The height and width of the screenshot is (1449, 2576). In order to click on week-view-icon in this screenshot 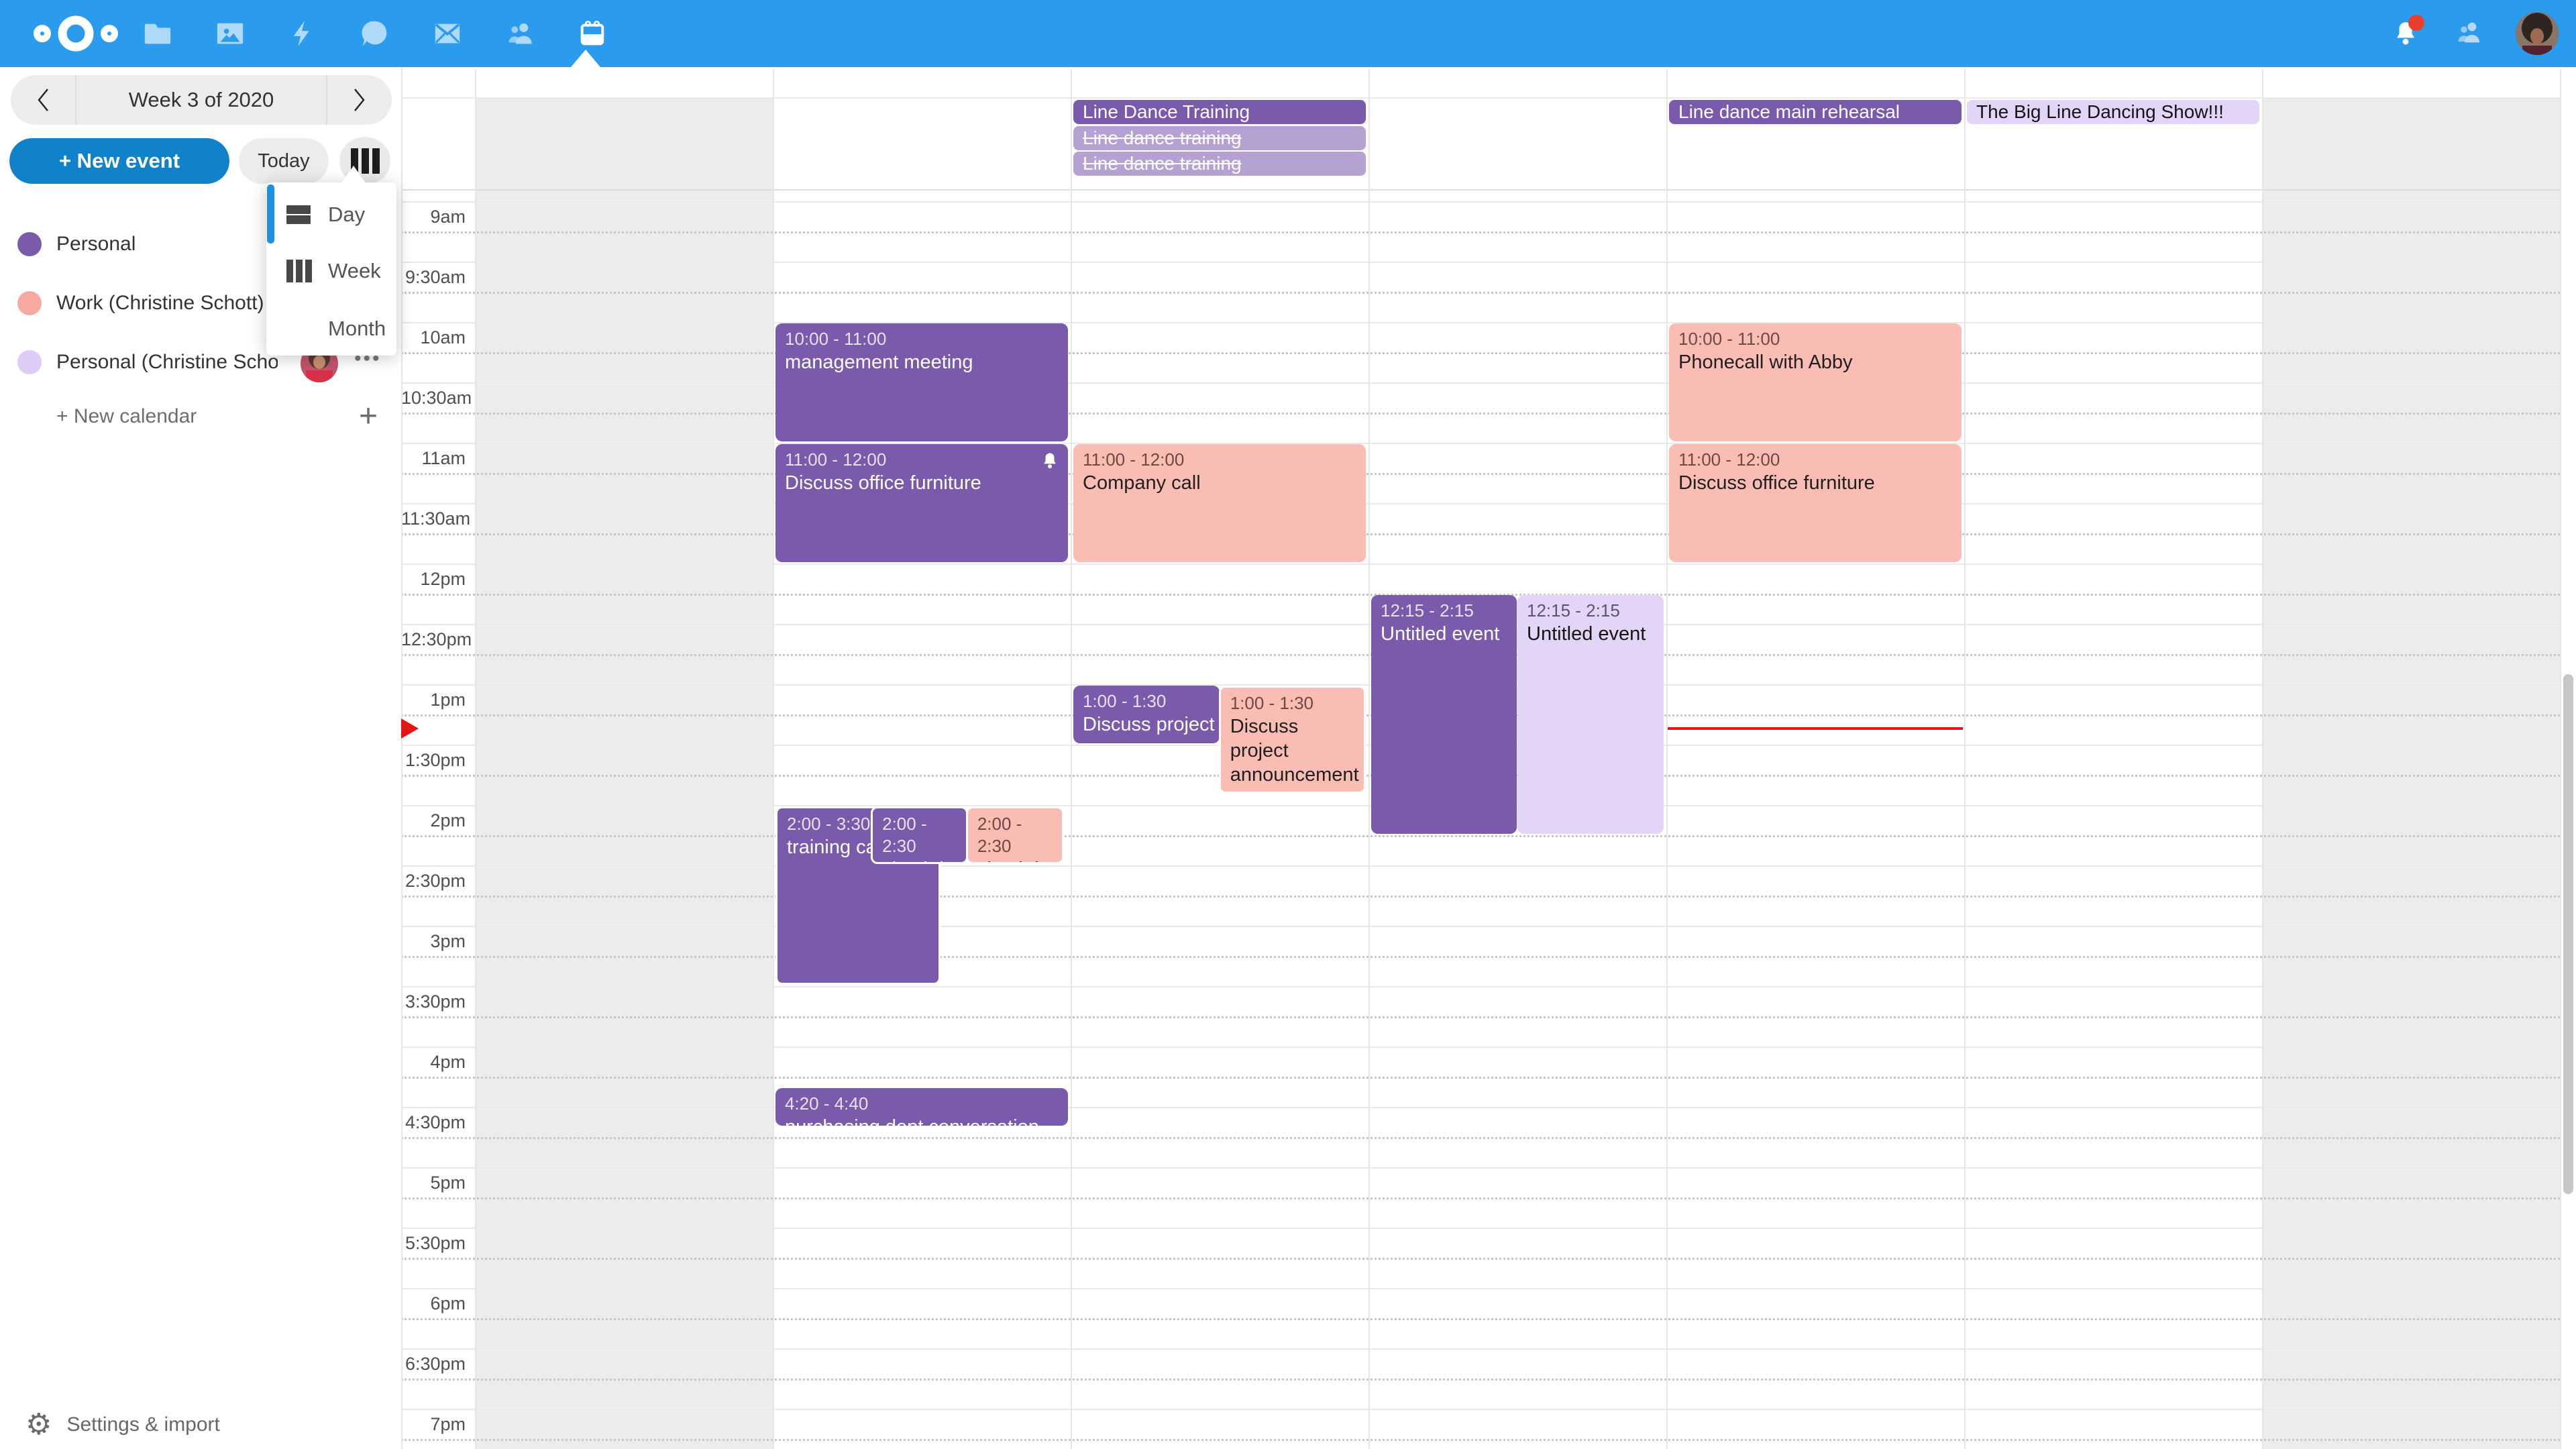, I will do `click(299, 271)`.